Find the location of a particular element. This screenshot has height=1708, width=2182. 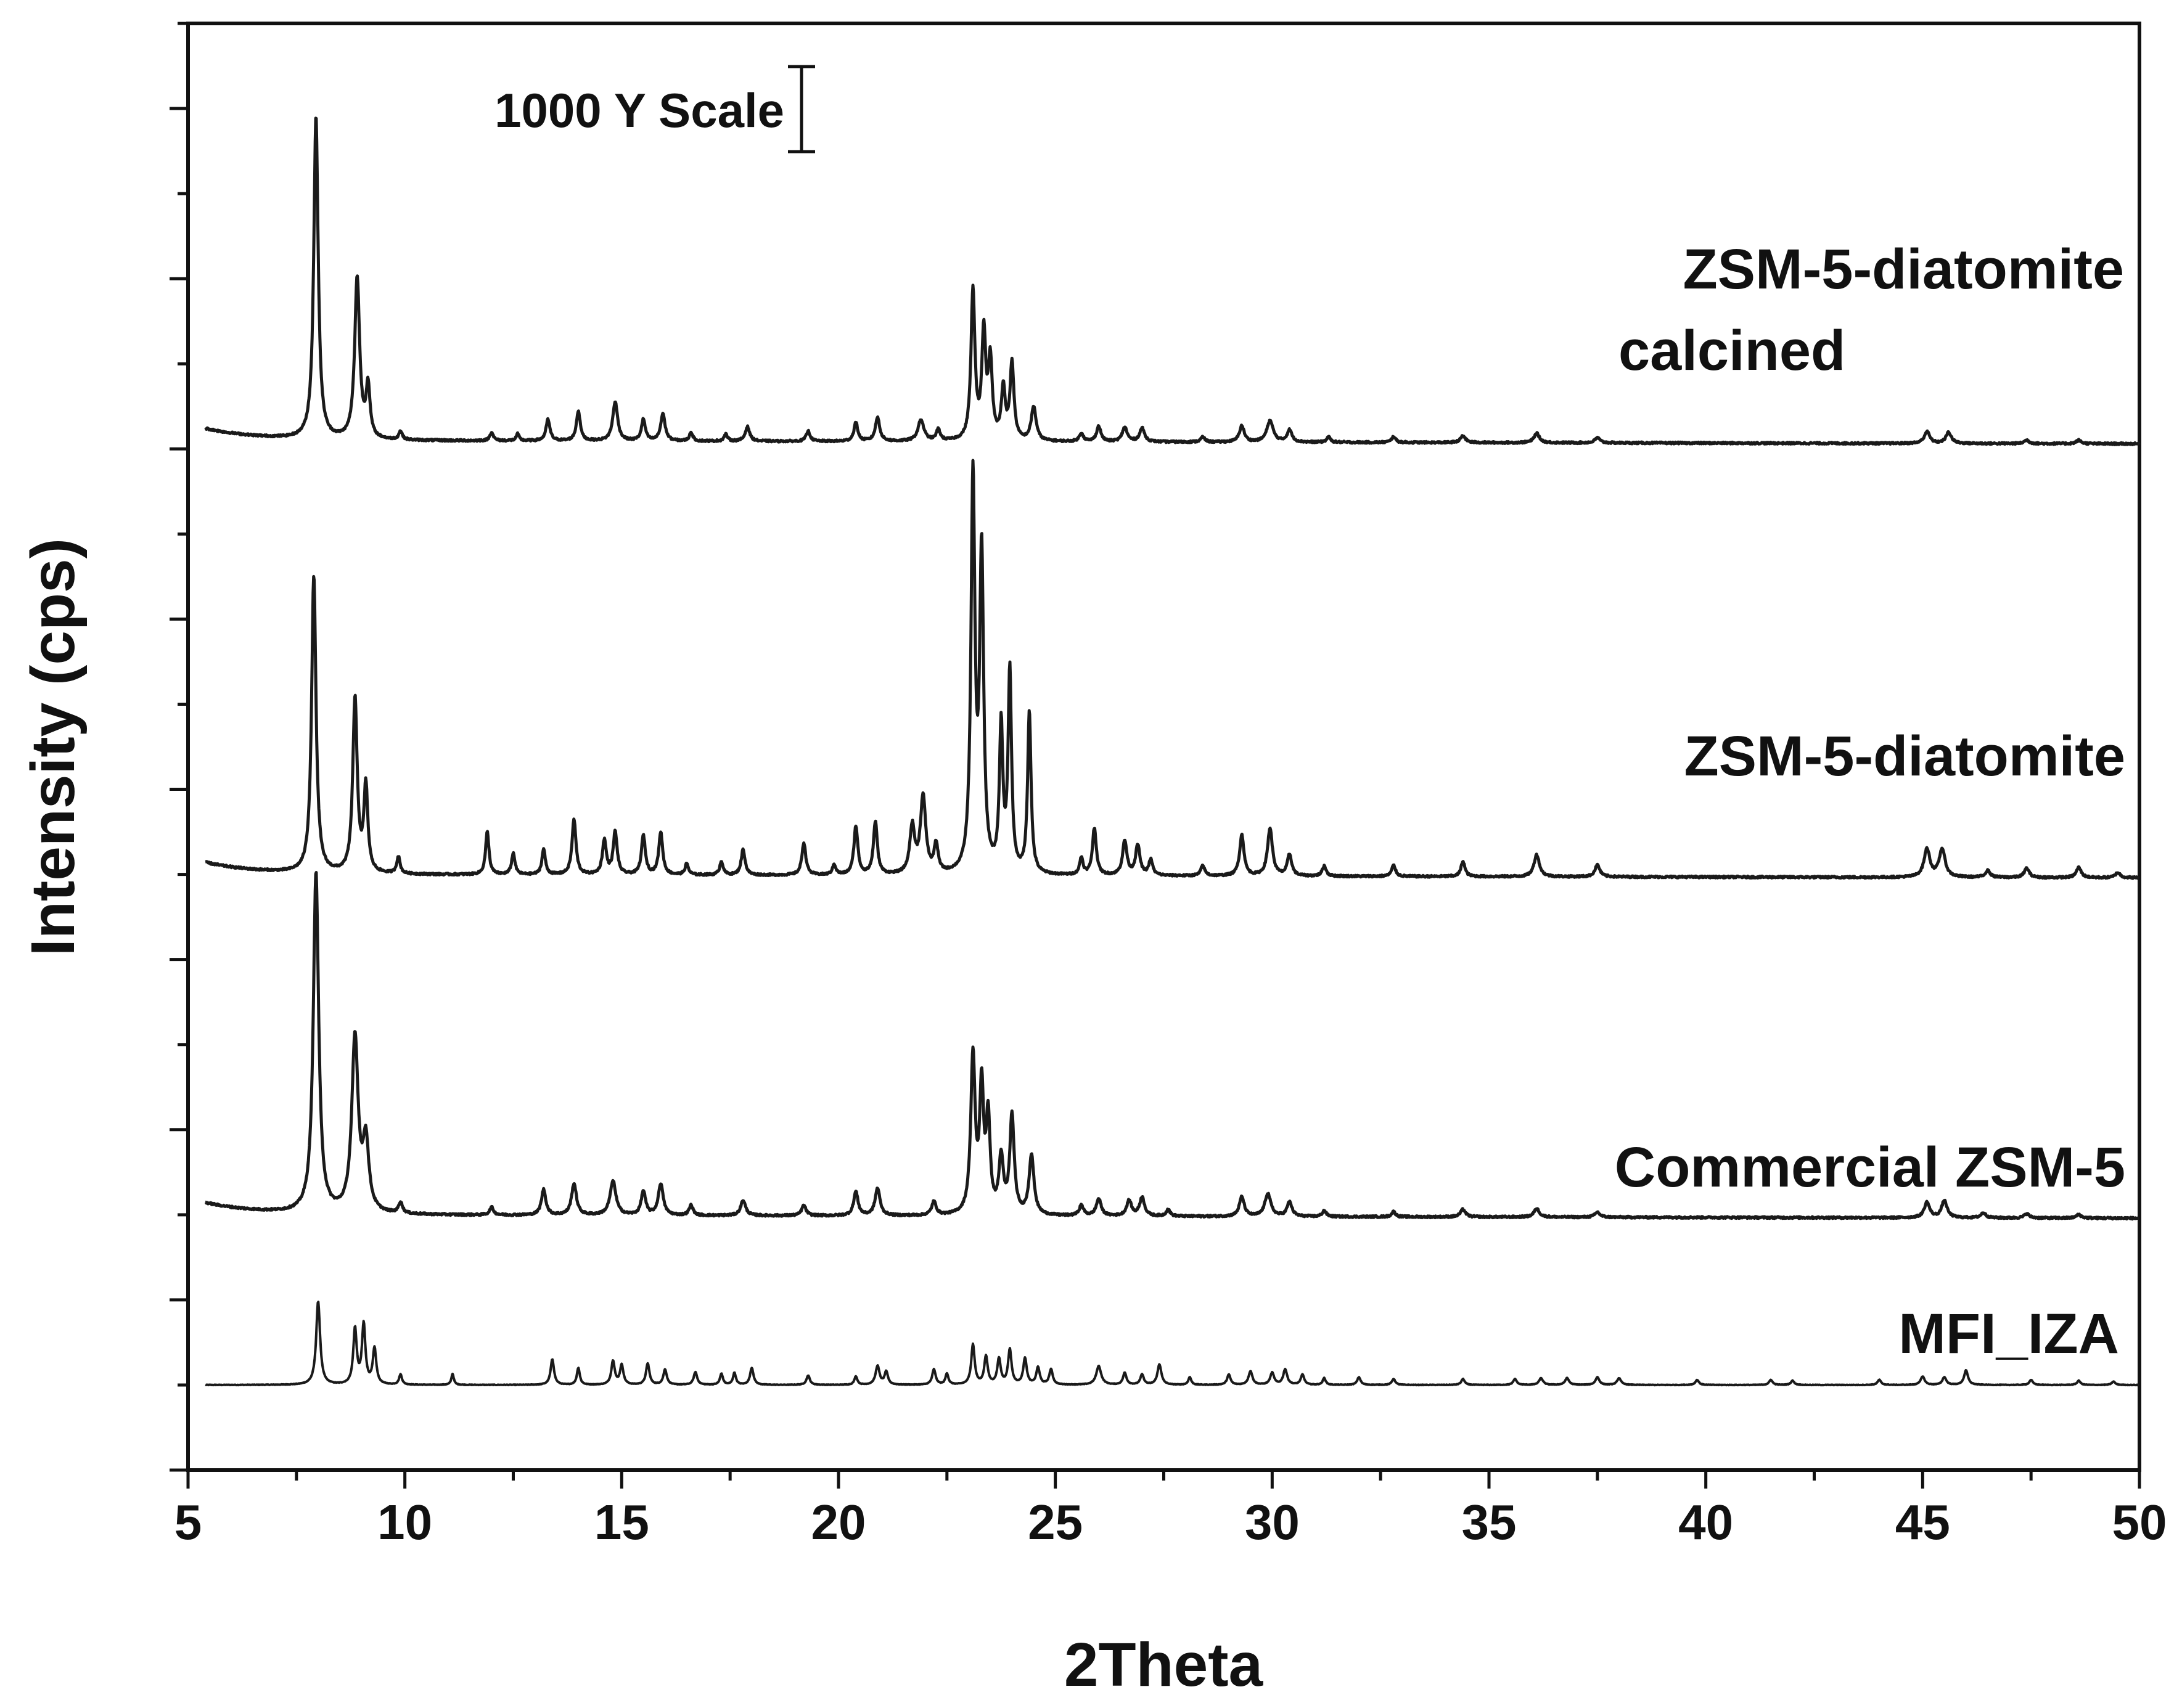

x-tick-label: 20 is located at coordinates (838, 1522).